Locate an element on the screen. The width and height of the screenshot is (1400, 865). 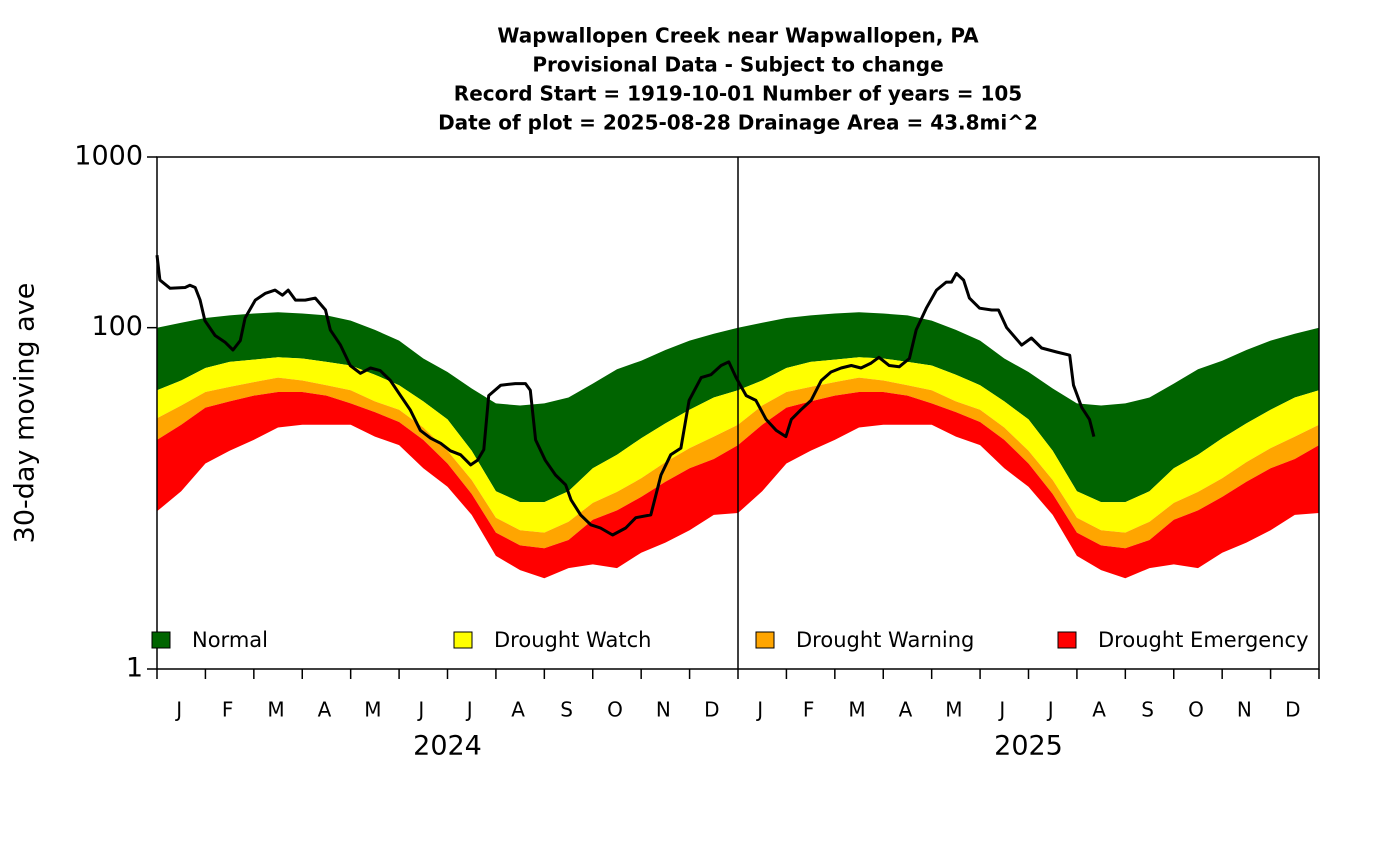
chart-title: Provisional Data - Subject to change is located at coordinates (737, 65).